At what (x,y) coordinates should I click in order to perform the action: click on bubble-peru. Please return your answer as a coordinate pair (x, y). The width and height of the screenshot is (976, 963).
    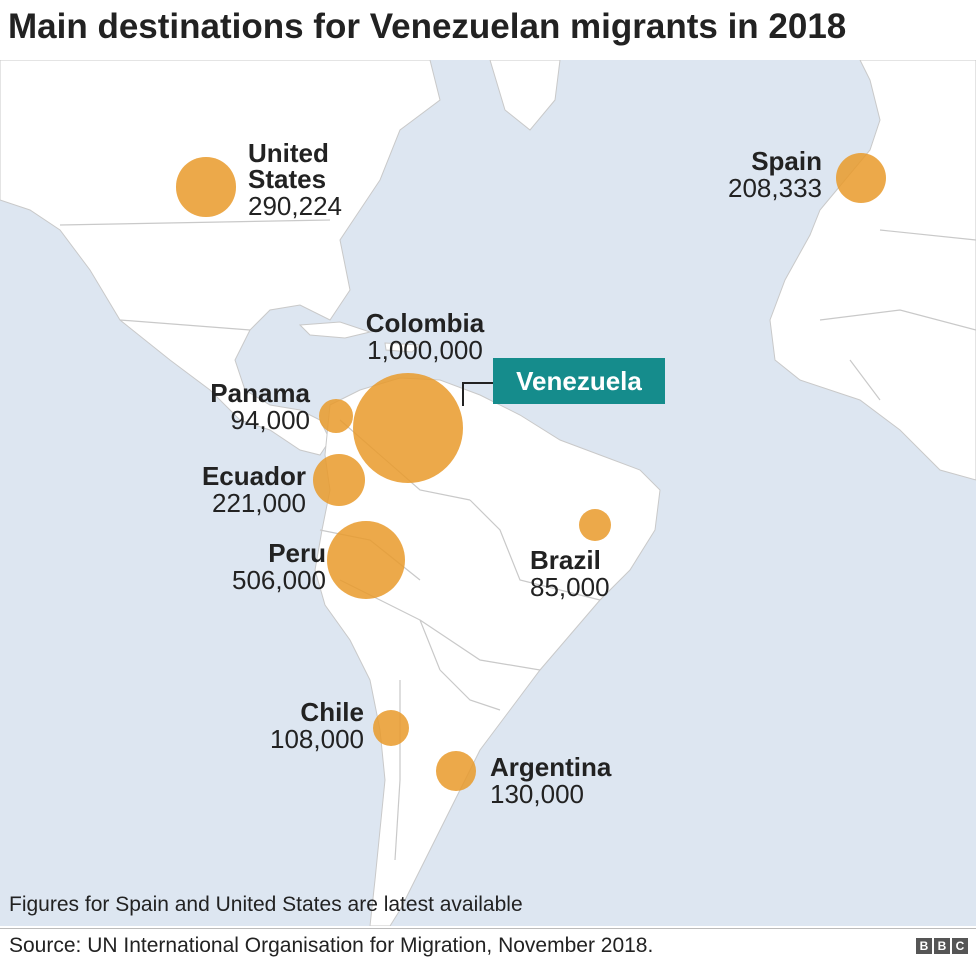
    Looking at the image, I should click on (366, 560).